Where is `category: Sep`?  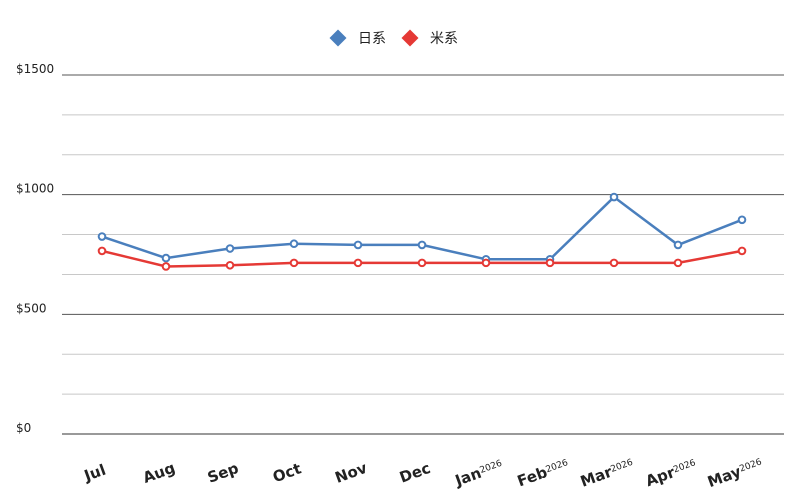
category: Sep is located at coordinates (223, 473).